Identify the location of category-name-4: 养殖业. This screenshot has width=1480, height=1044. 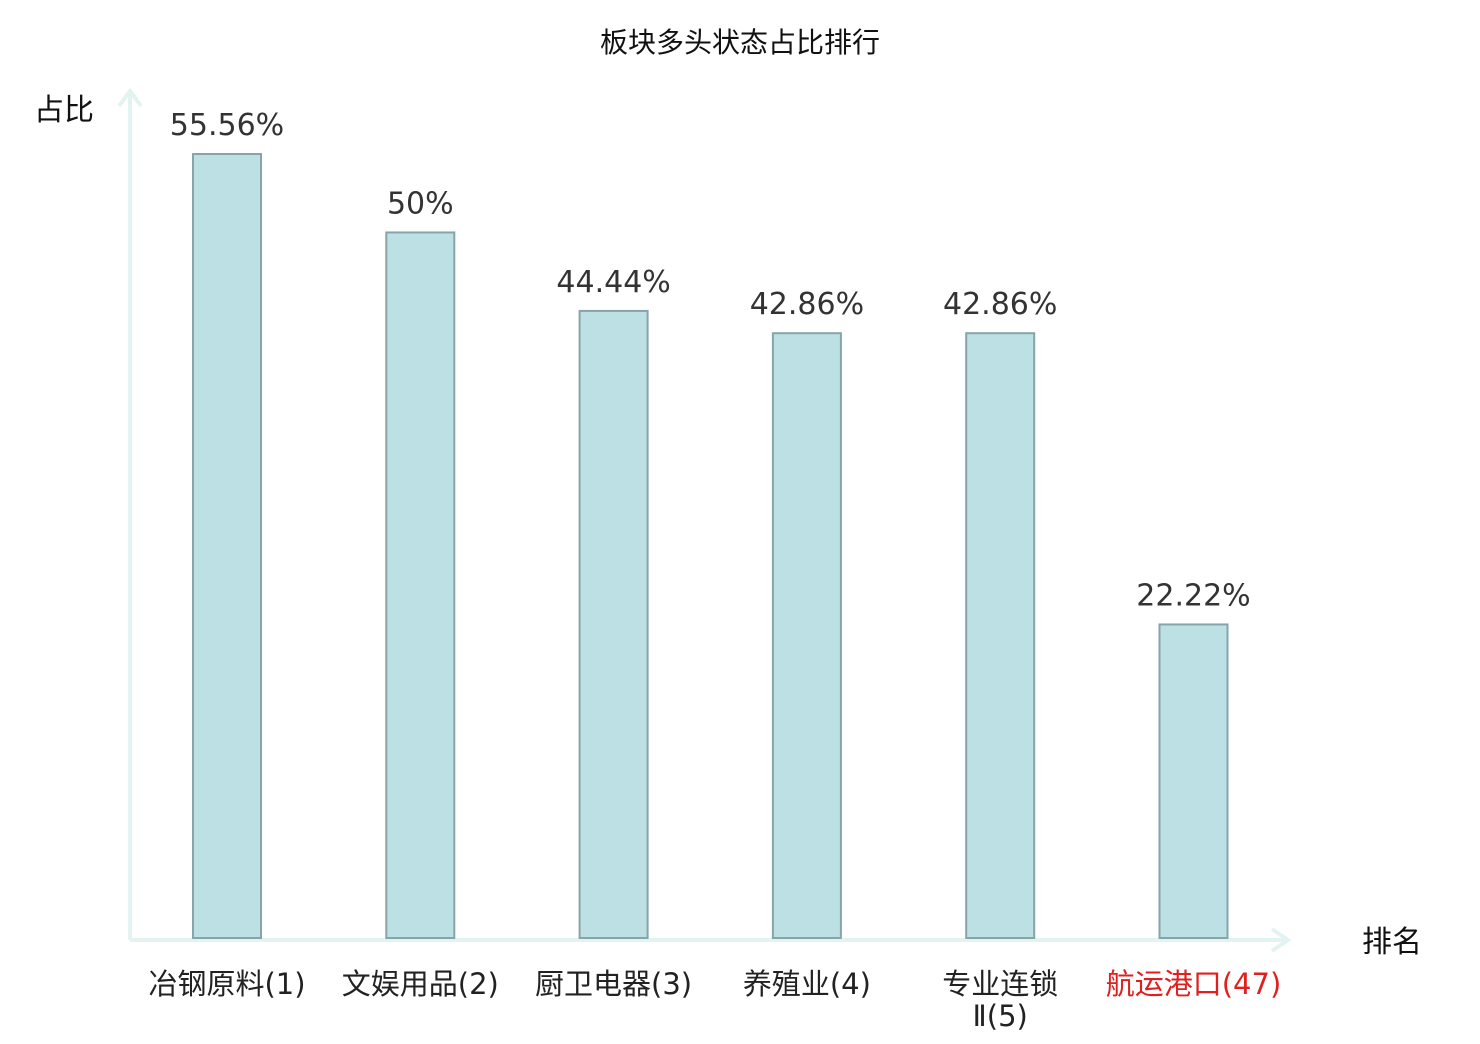
(786, 984).